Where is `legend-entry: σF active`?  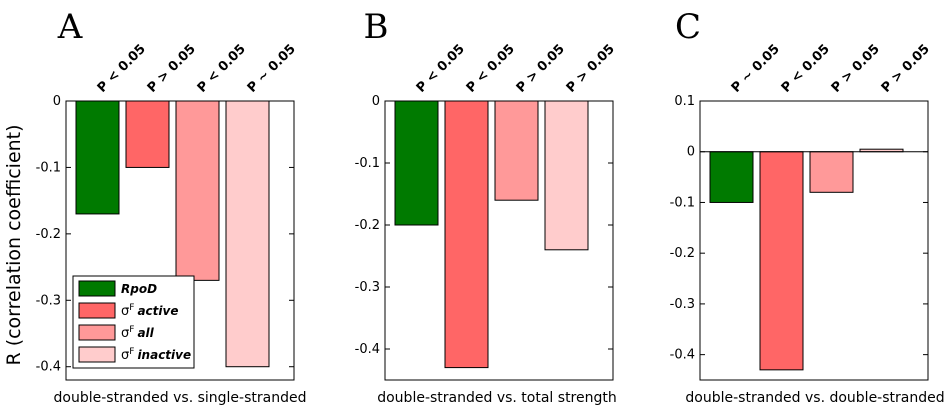
legend-entry: σF active is located at coordinates (149, 311).